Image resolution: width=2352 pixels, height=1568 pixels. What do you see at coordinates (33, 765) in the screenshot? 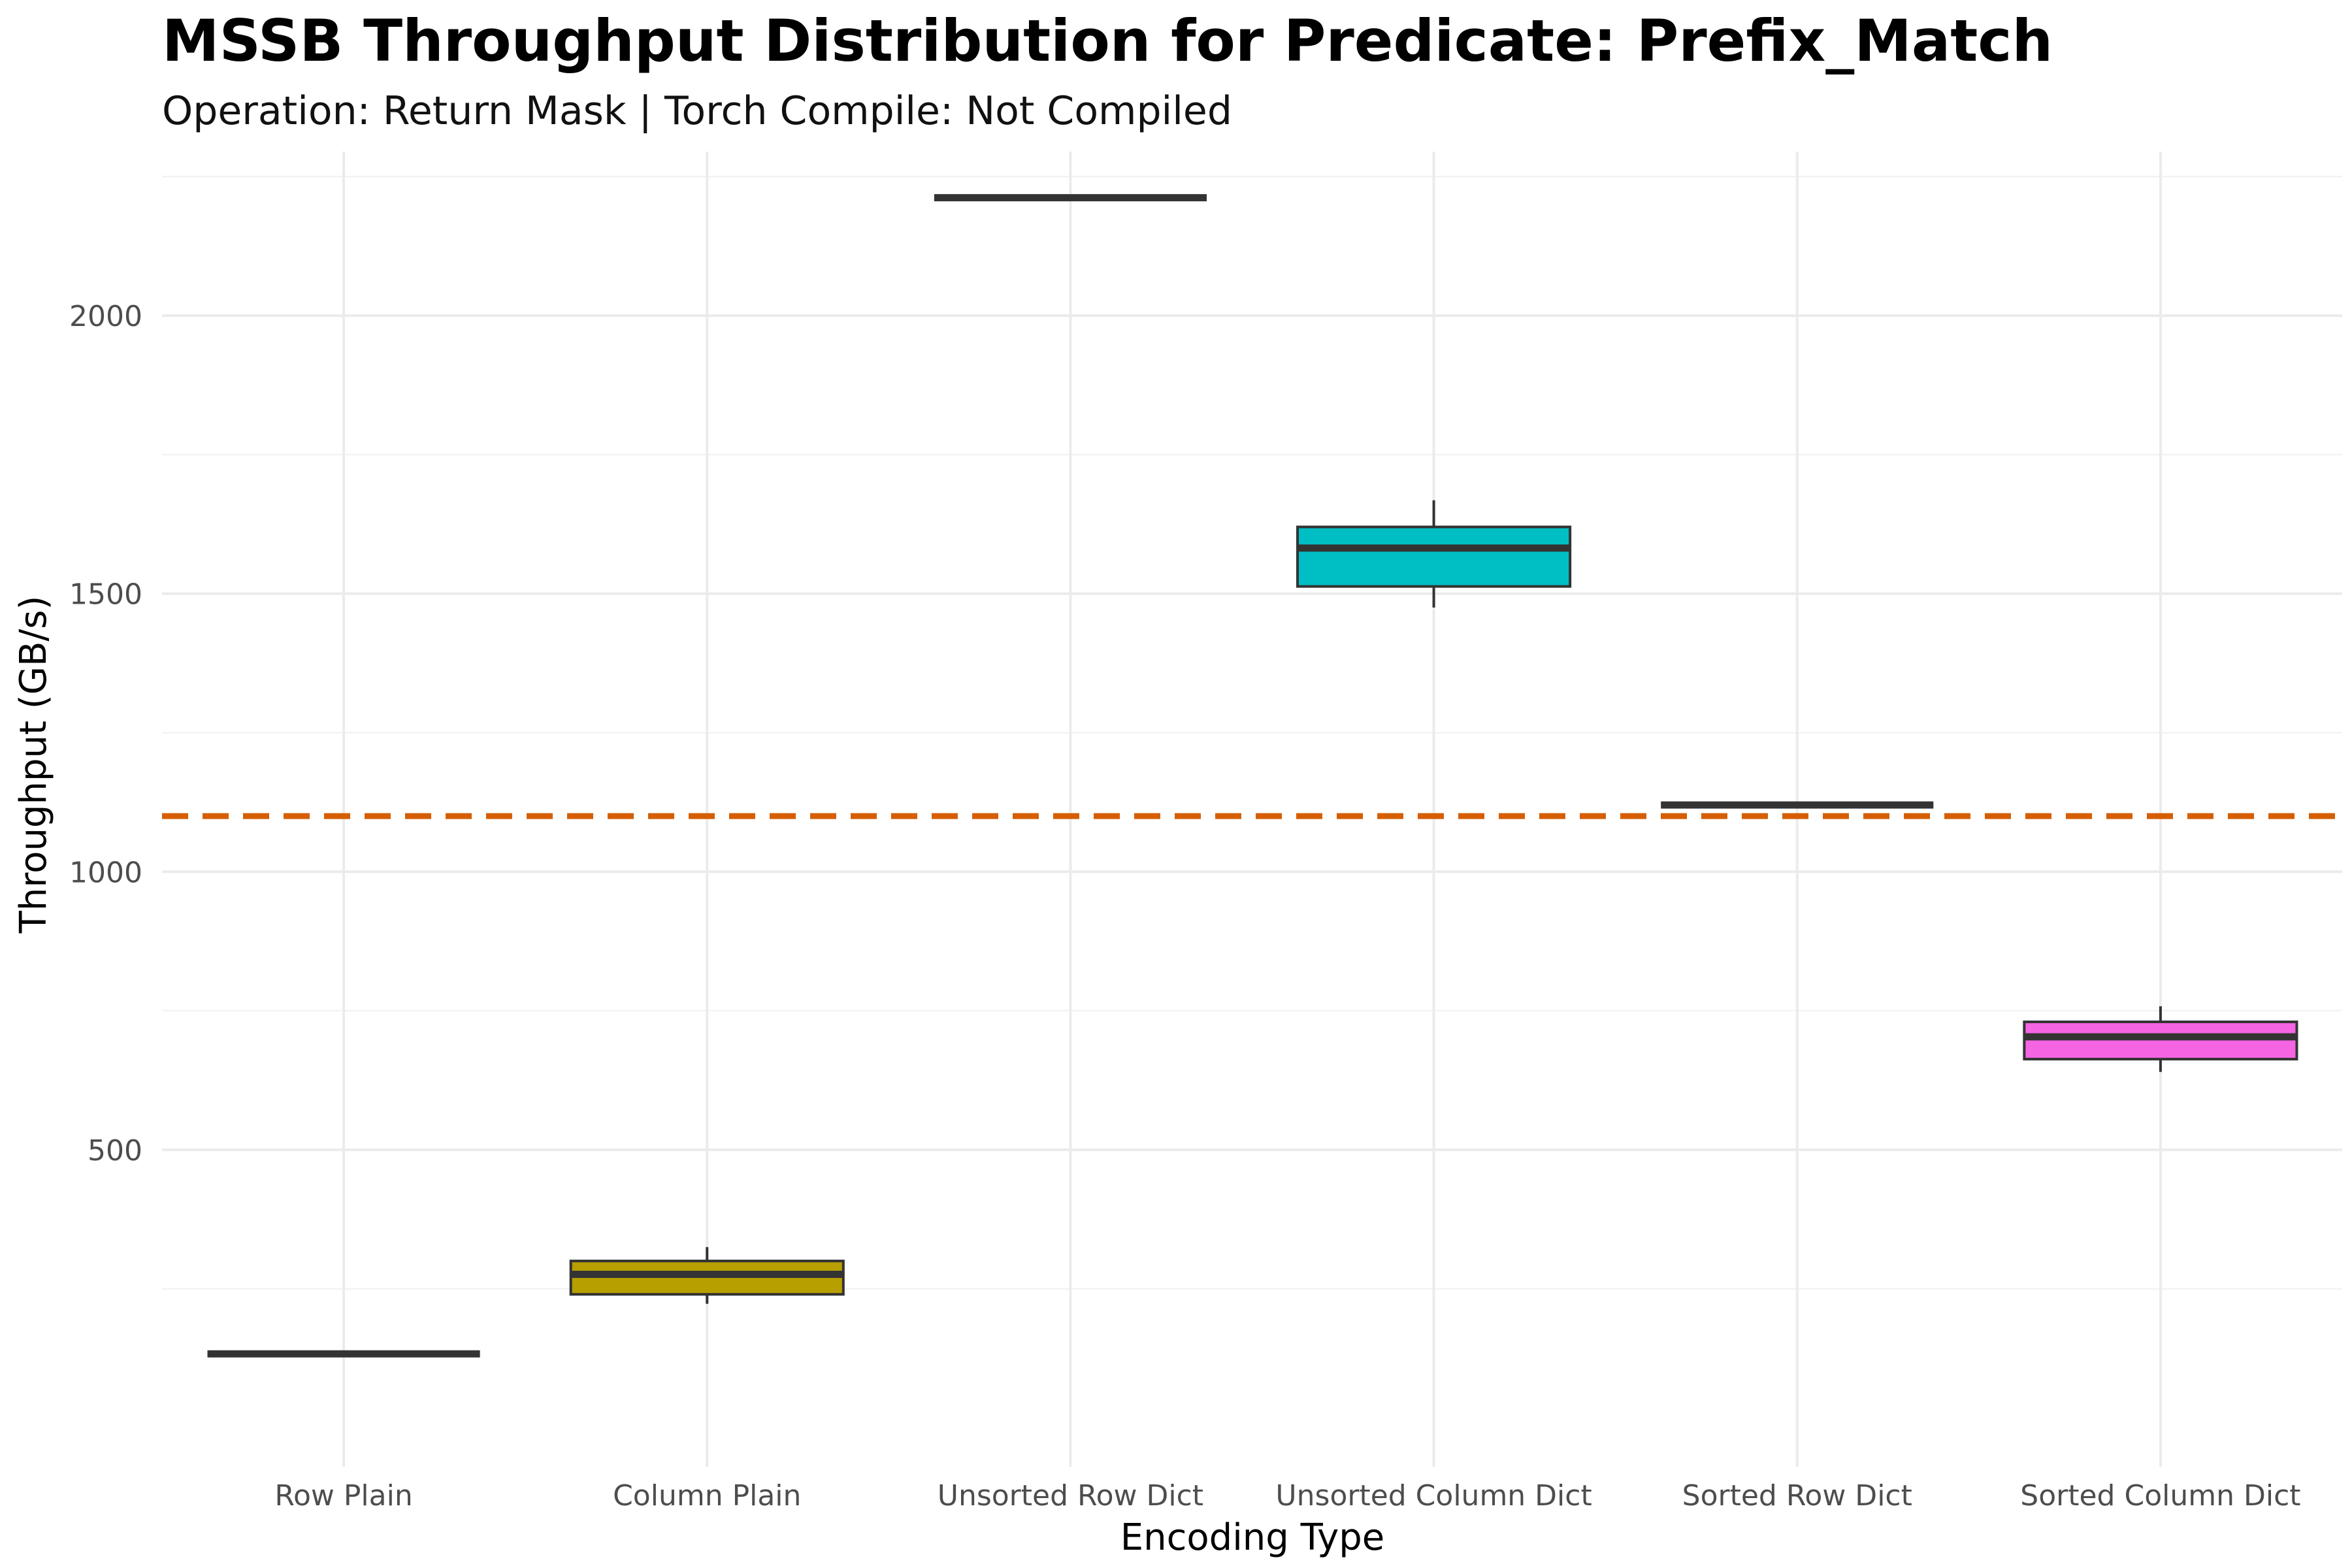
I see `y-axis-title: Throughput (GB/s)` at bounding box center [33, 765].